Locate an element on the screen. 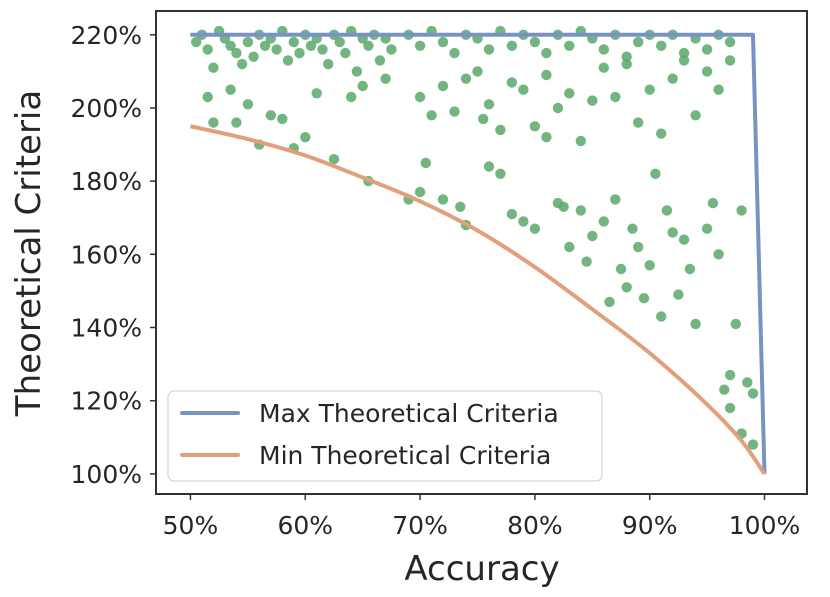  x-axis-ticks: 50% 60% 70% 80% 90% 100% is located at coordinates (481, 517).